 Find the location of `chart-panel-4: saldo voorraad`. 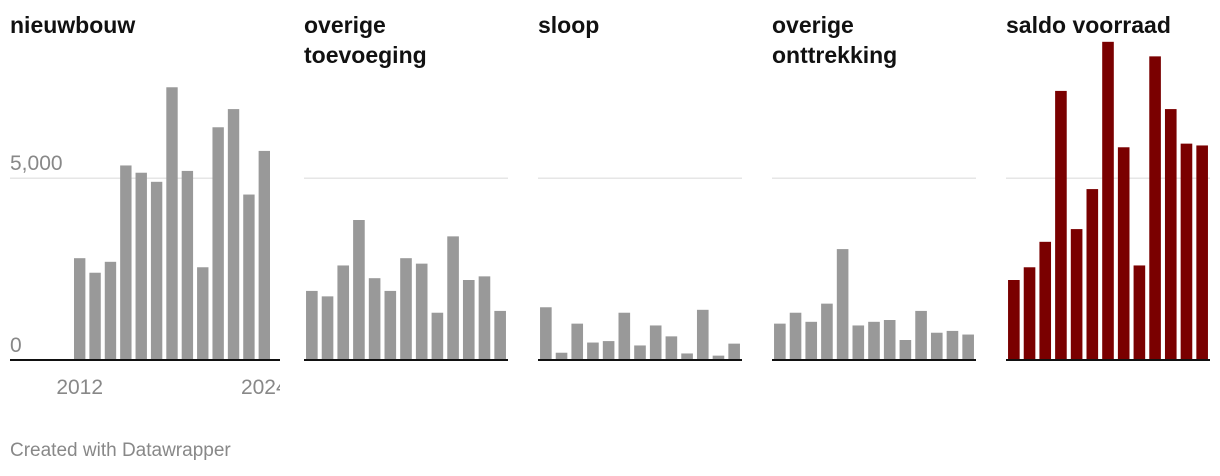

chart-panel-4: saldo voorraad is located at coordinates (1108, 200).